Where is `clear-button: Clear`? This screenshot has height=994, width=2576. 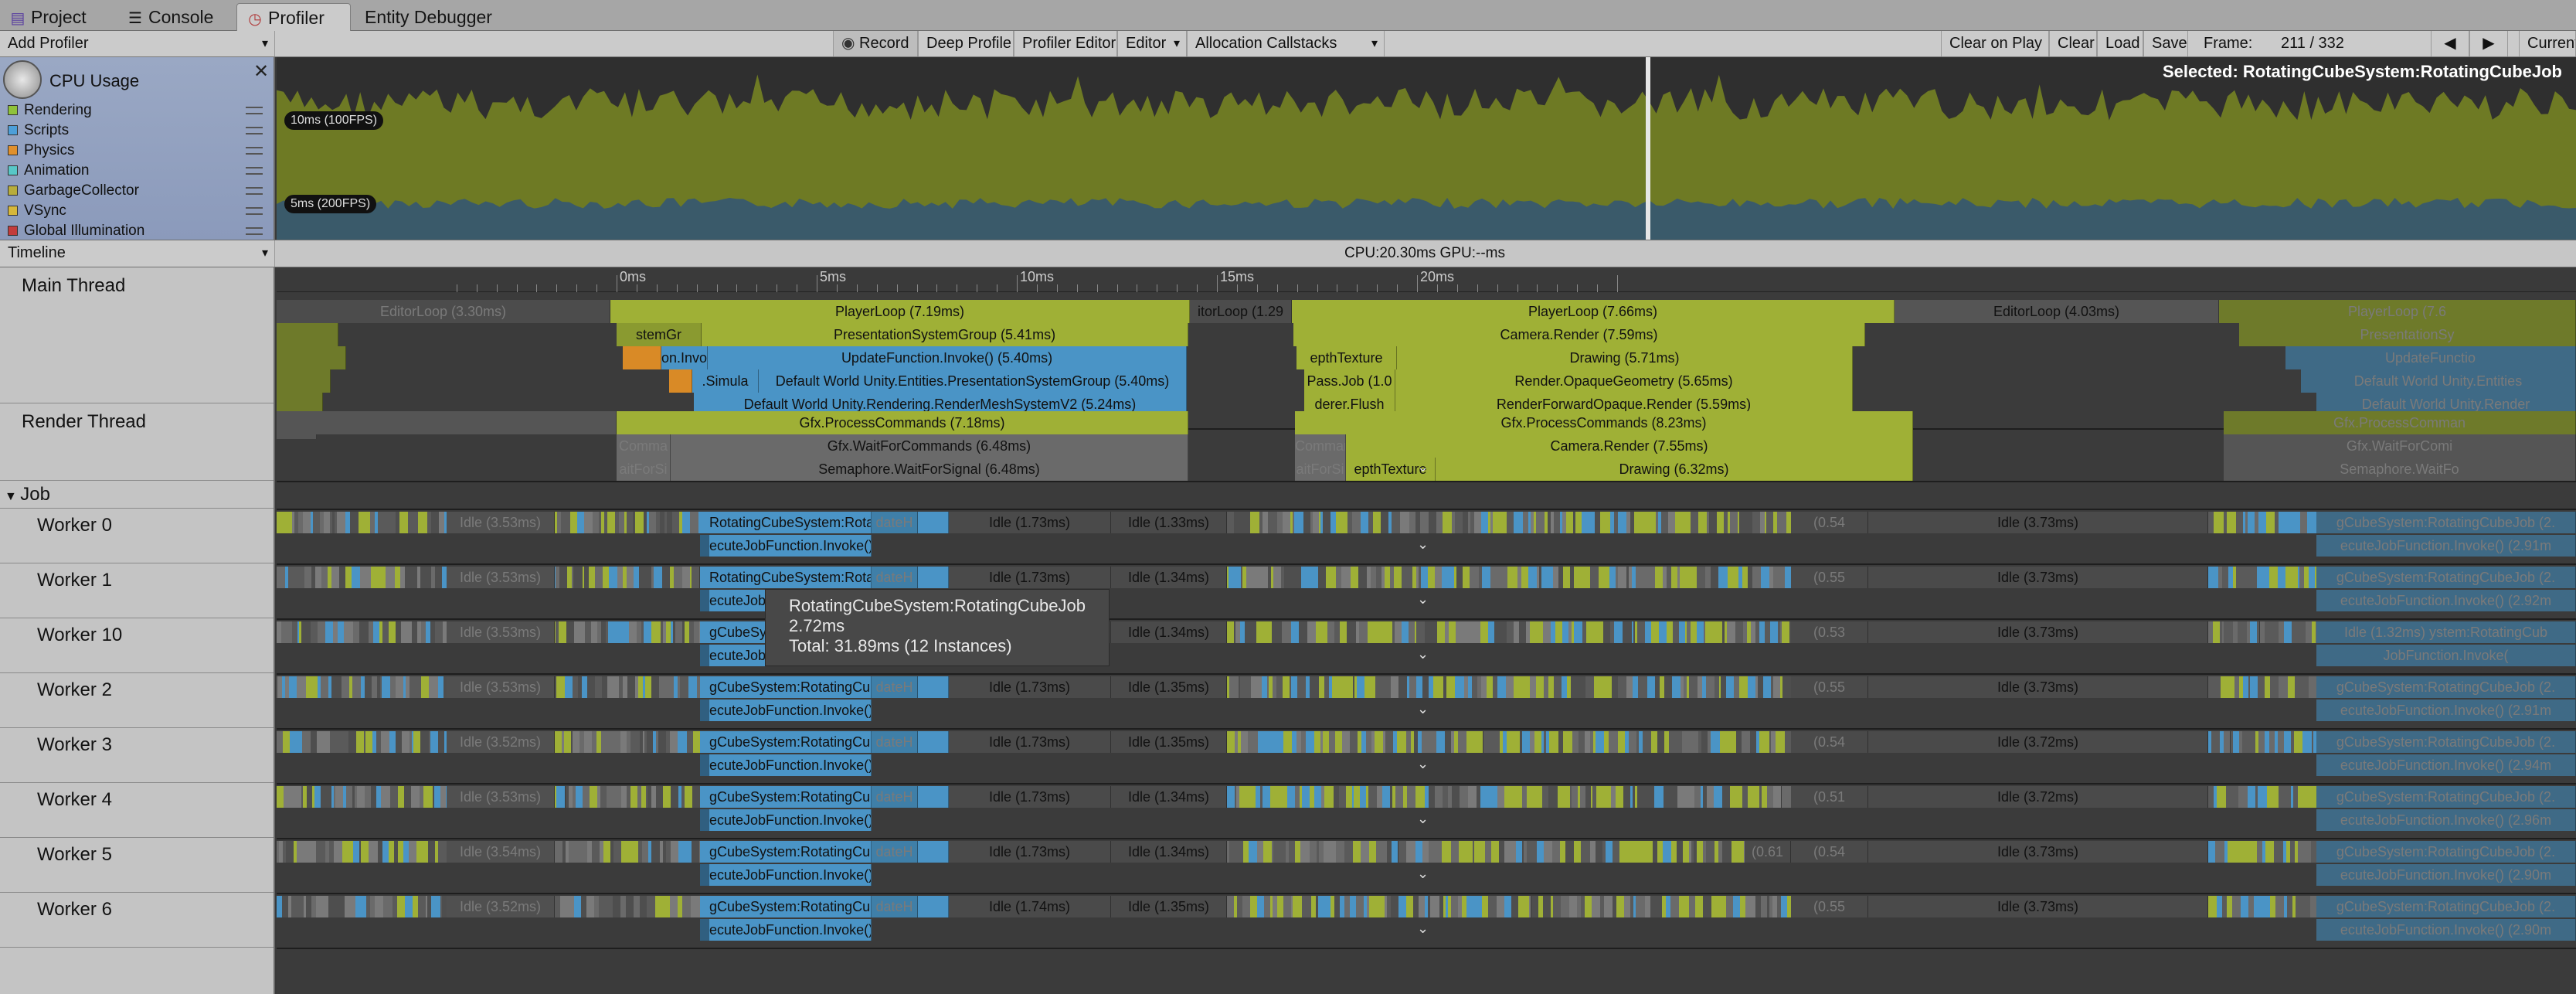 clear-button: Clear is located at coordinates (2073, 43).